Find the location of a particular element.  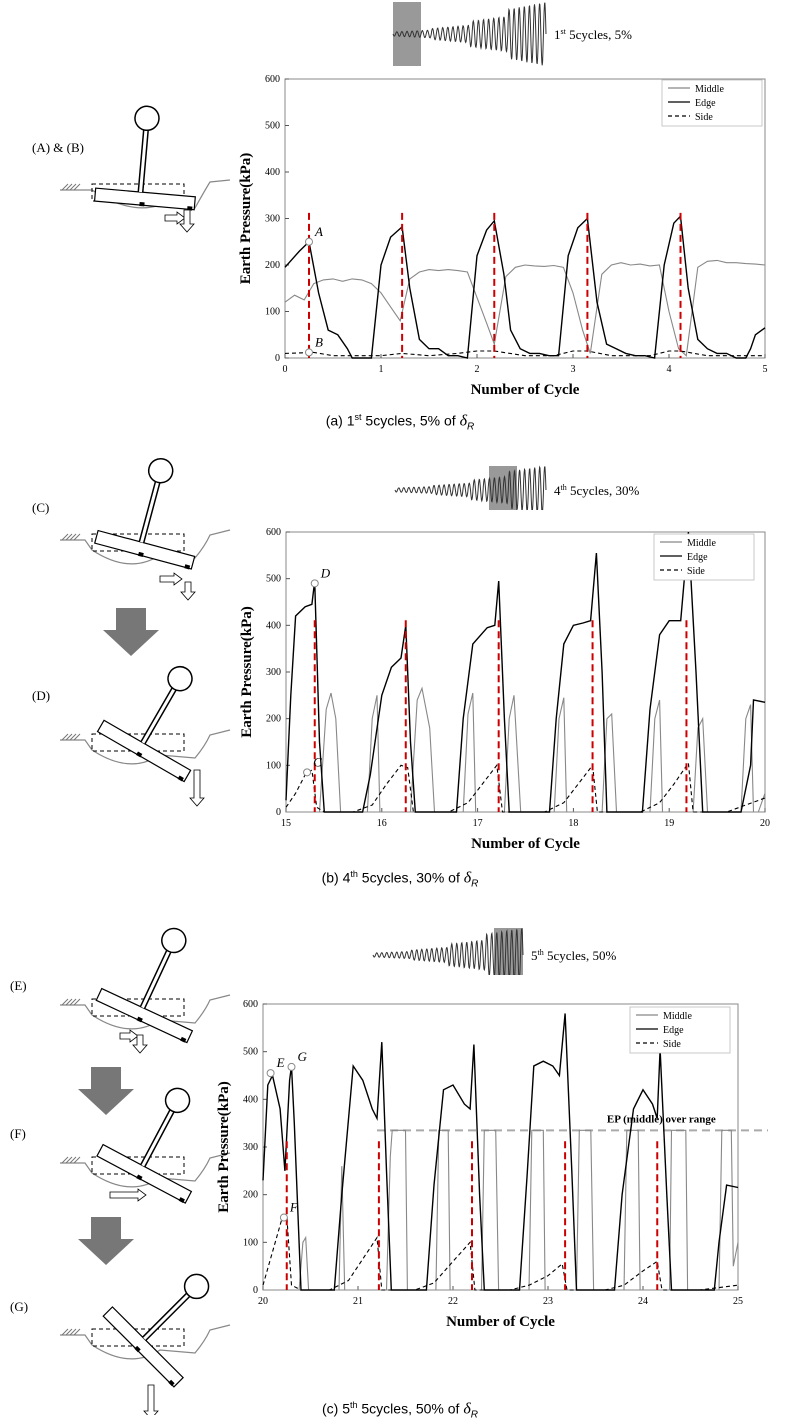

x-tick-label: 22 is located at coordinates (453, 1301).